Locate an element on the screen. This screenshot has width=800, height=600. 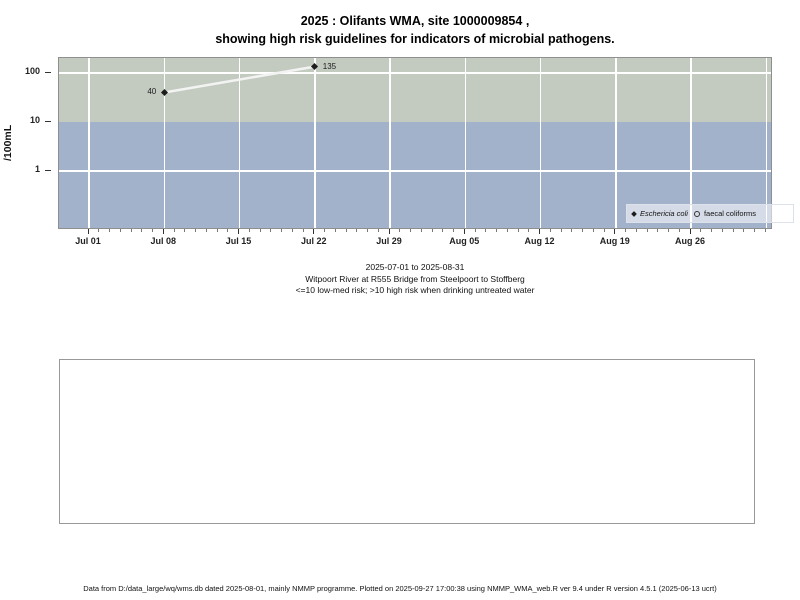
series-line-path is located at coordinates (239, 79).